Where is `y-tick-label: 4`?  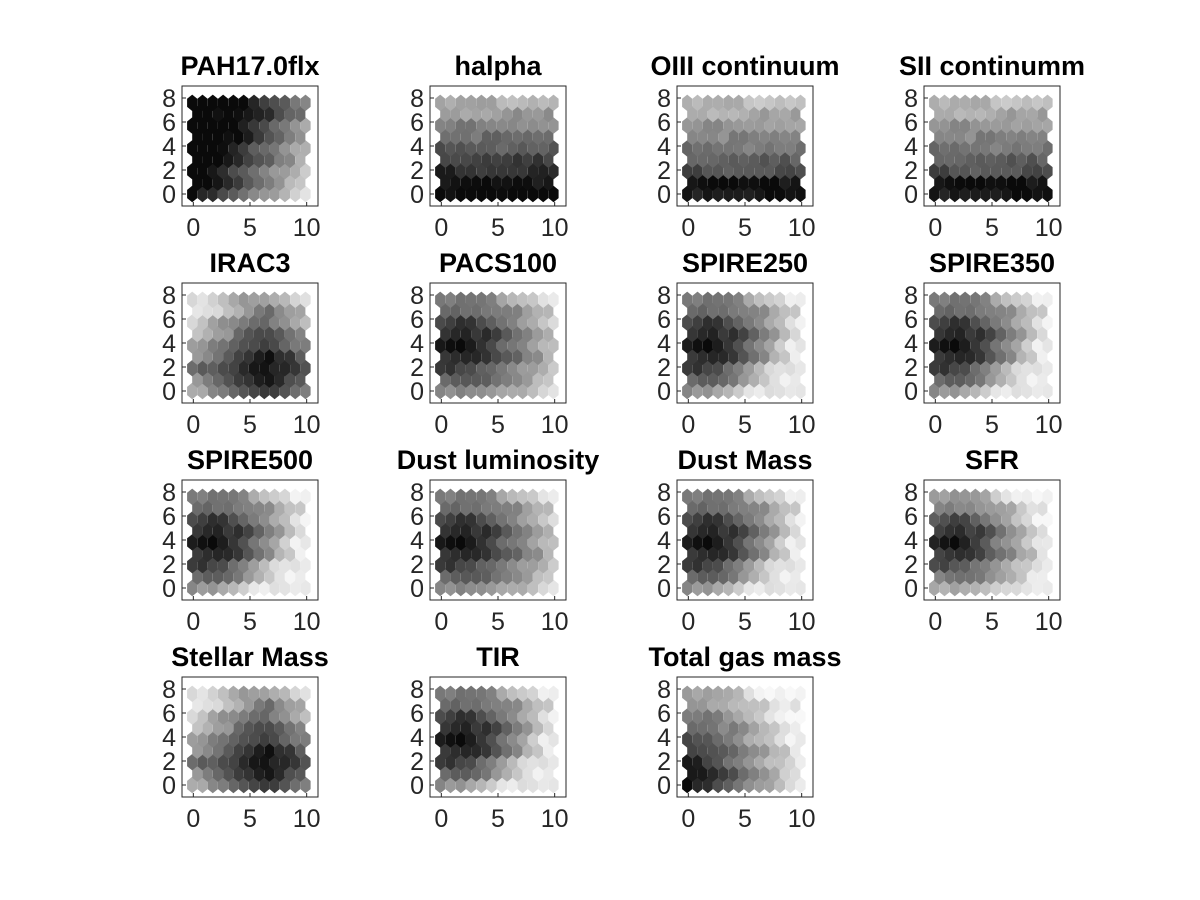
y-tick-label: 4 is located at coordinates (417, 541).